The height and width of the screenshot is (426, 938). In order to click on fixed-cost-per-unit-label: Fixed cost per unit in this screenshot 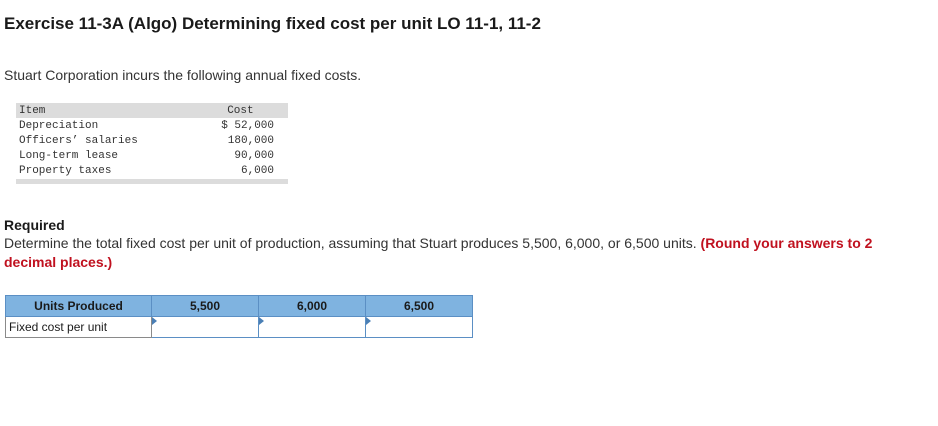, I will do `click(78, 327)`.